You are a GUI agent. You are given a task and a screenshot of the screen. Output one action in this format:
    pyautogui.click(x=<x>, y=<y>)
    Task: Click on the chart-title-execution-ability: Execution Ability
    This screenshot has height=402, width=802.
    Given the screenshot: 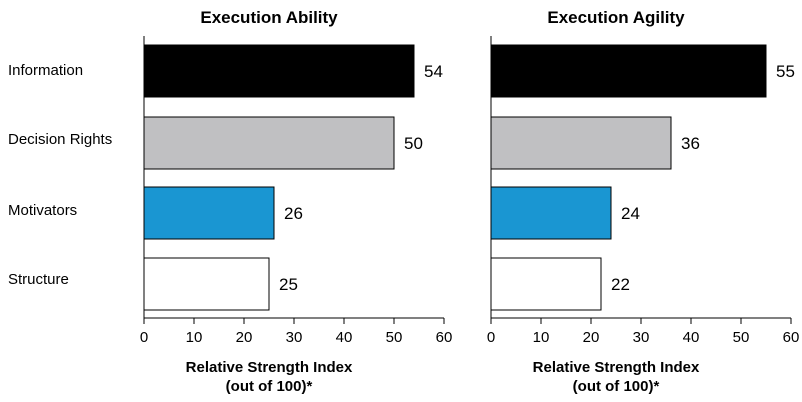 What is the action you would take?
    pyautogui.click(x=269, y=17)
    